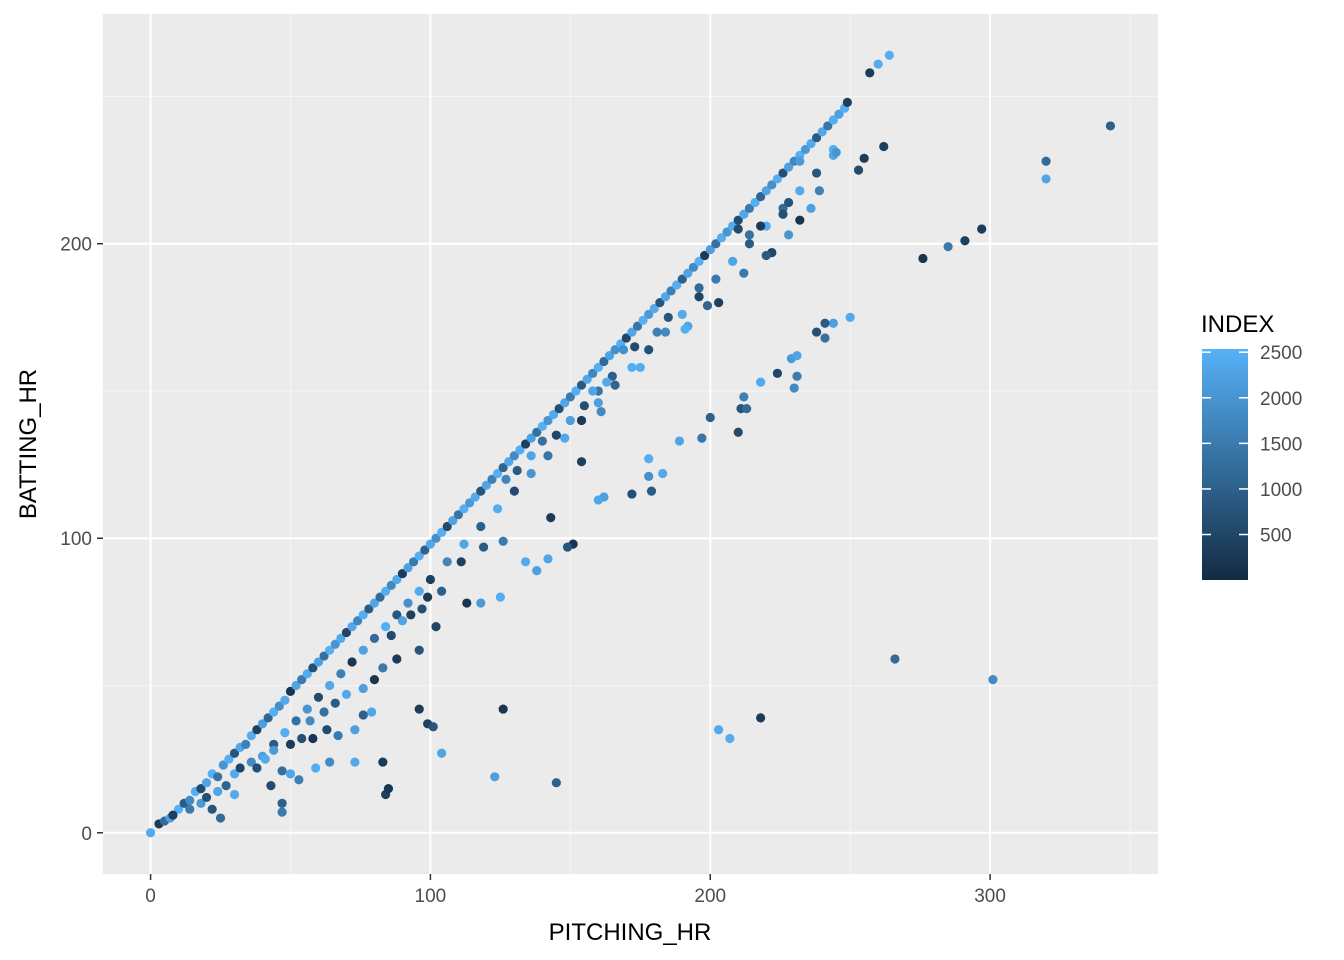  I want to click on x-axis: 0 100 200 300, so click(575, 890).